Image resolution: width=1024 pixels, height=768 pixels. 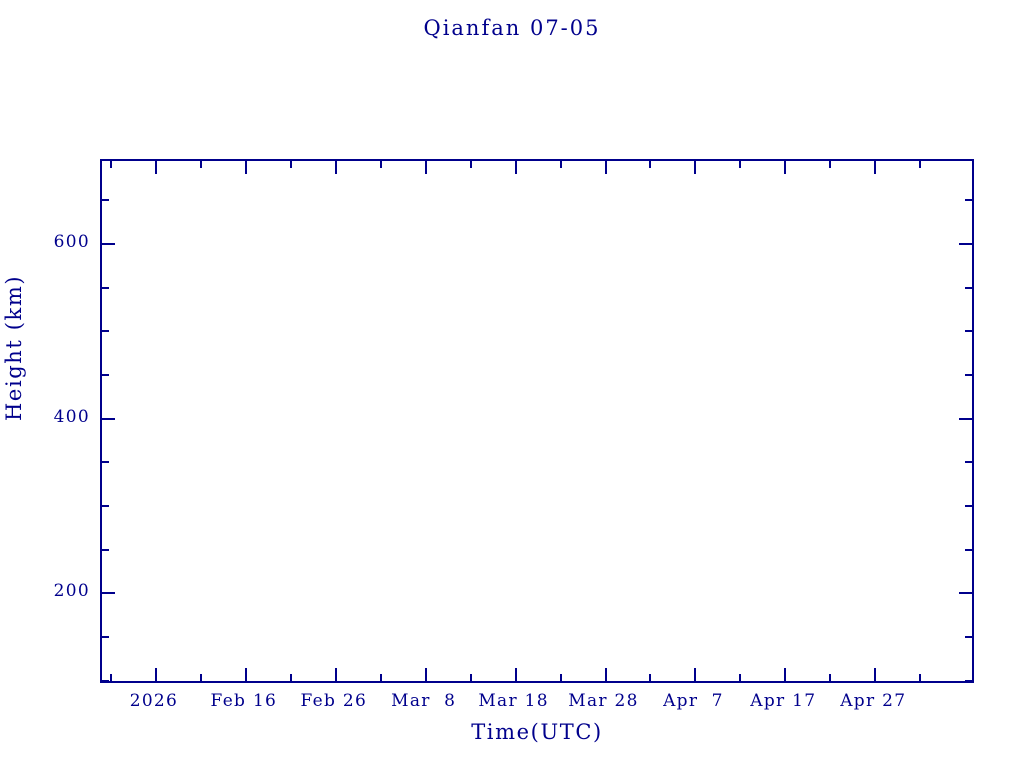 I want to click on x-axis-tick-label: Apr 27, so click(x=873, y=701).